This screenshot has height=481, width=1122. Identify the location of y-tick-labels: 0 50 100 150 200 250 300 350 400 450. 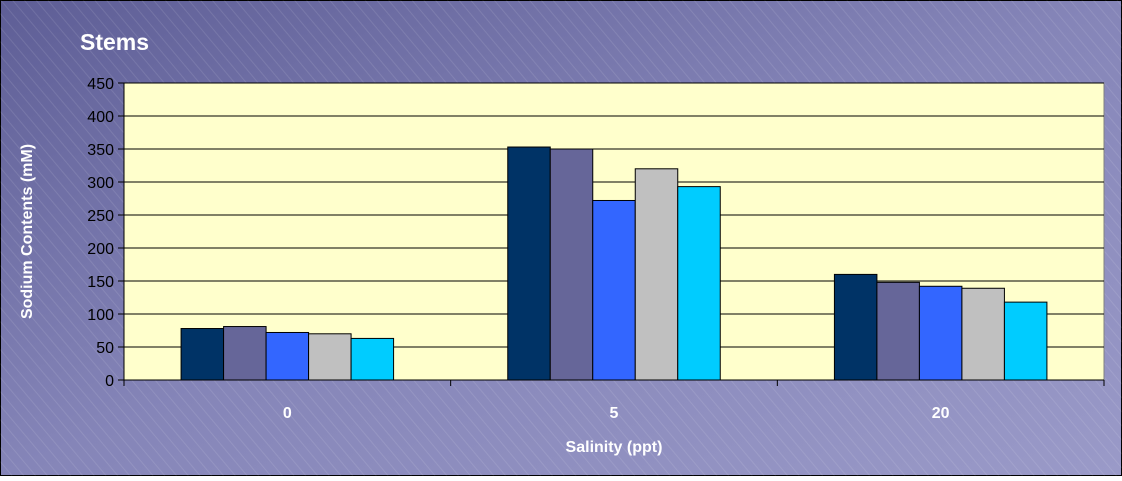
(100, 233).